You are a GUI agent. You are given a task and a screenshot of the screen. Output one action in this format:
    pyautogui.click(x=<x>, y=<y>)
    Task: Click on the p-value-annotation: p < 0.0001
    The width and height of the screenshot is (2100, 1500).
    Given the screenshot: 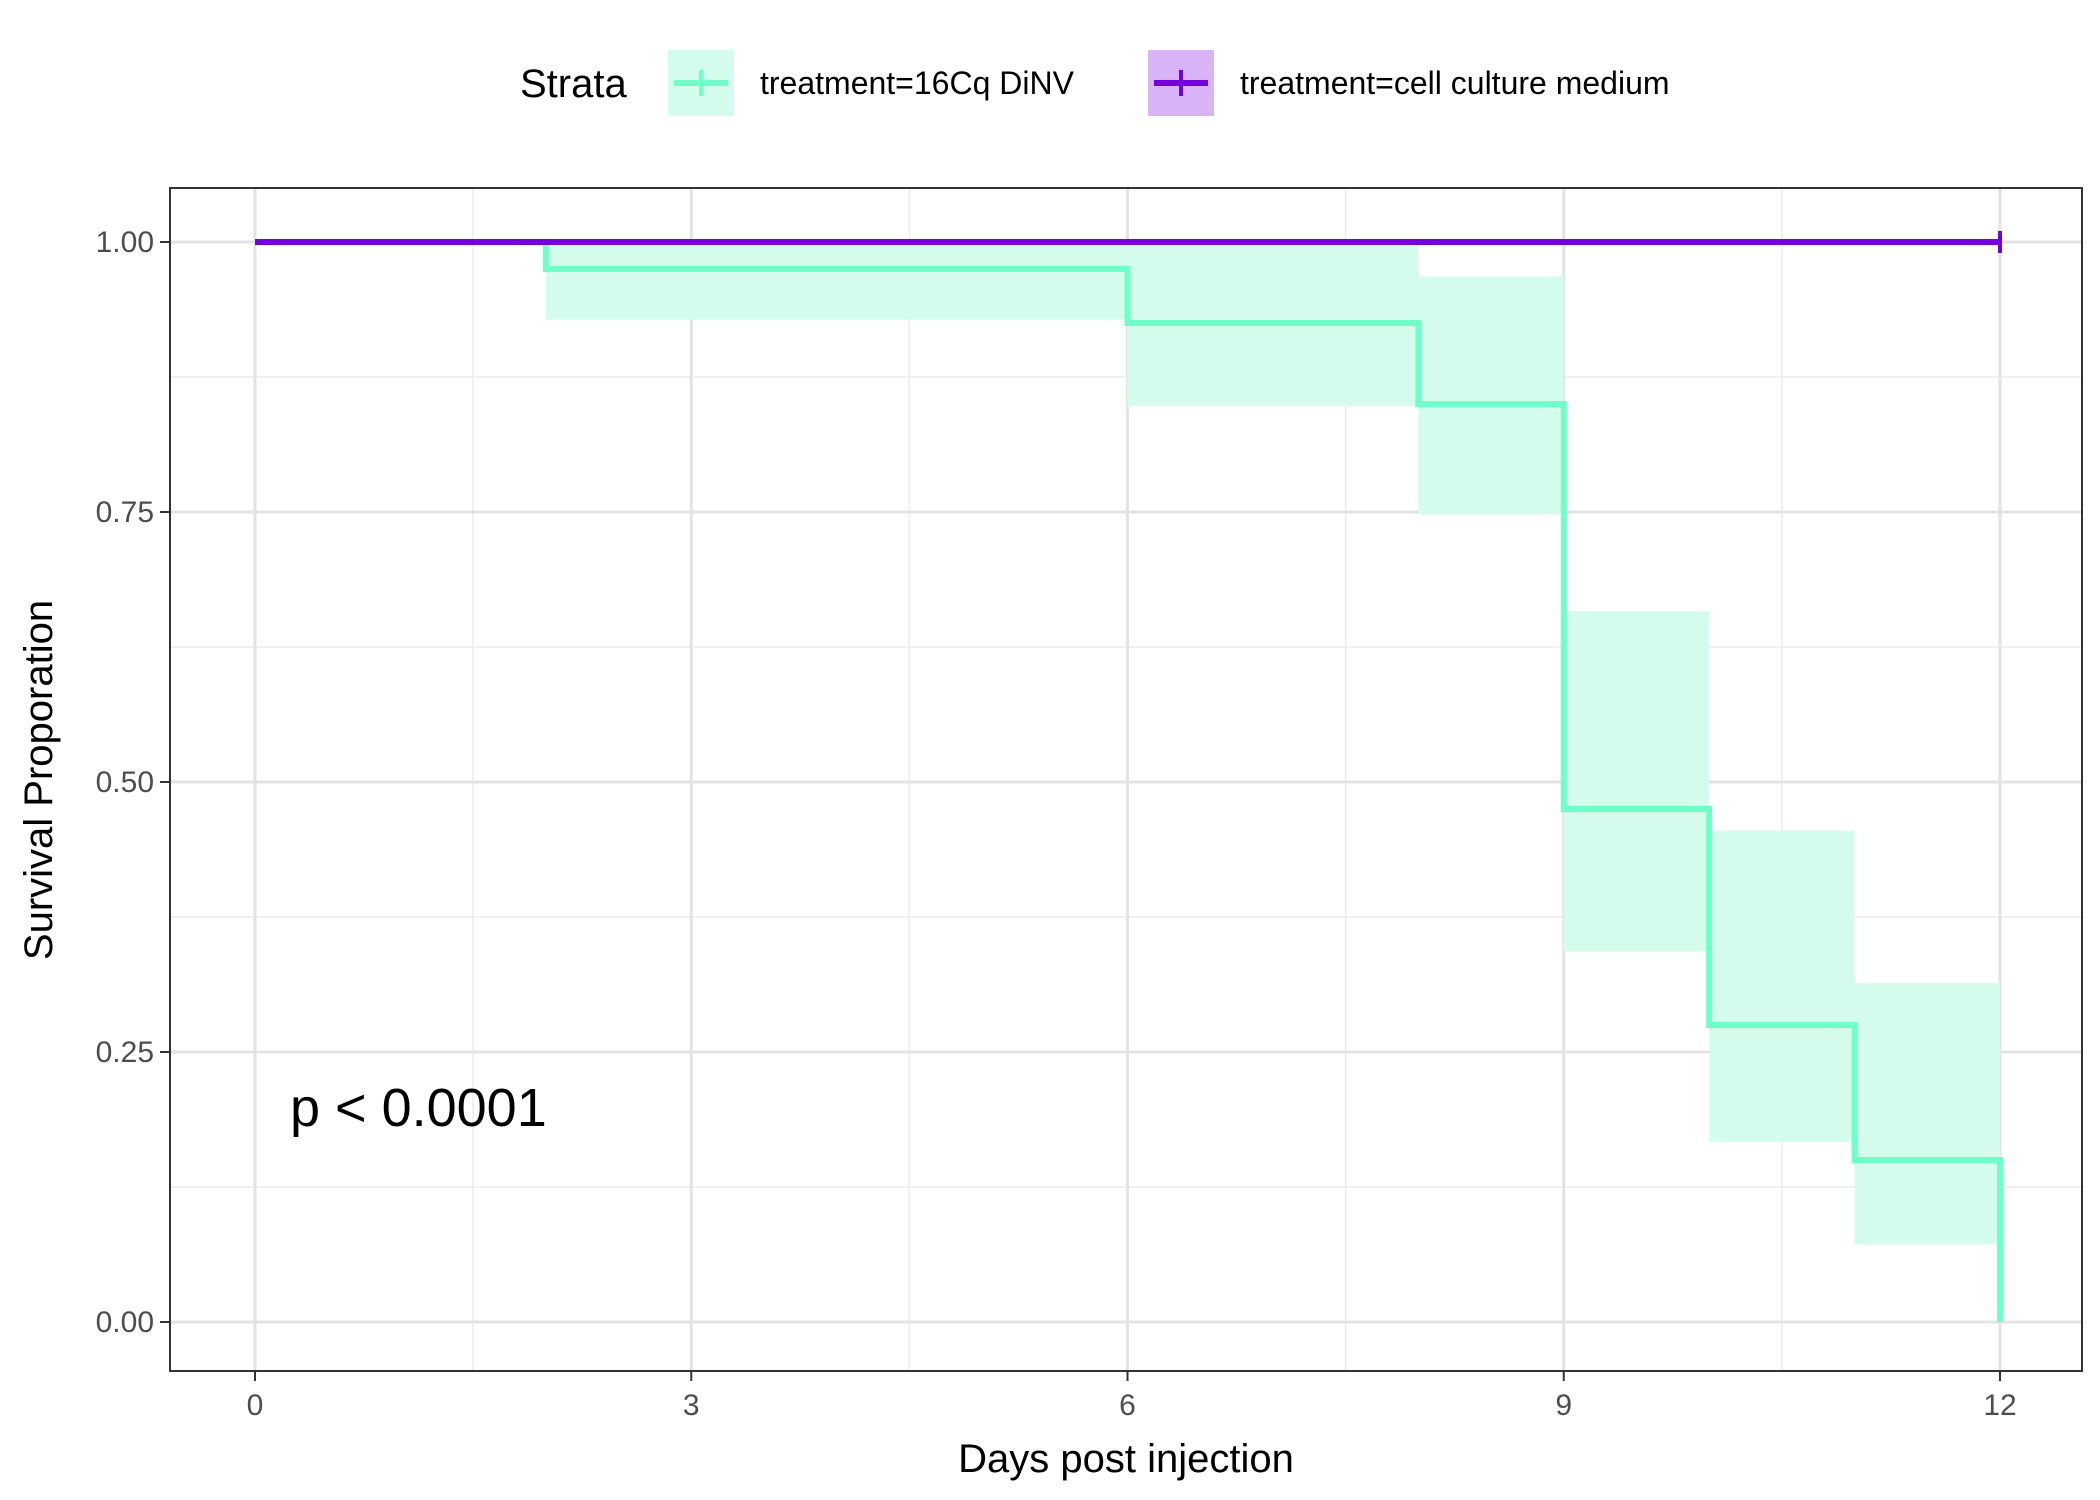 What is the action you would take?
    pyautogui.click(x=418, y=1108)
    